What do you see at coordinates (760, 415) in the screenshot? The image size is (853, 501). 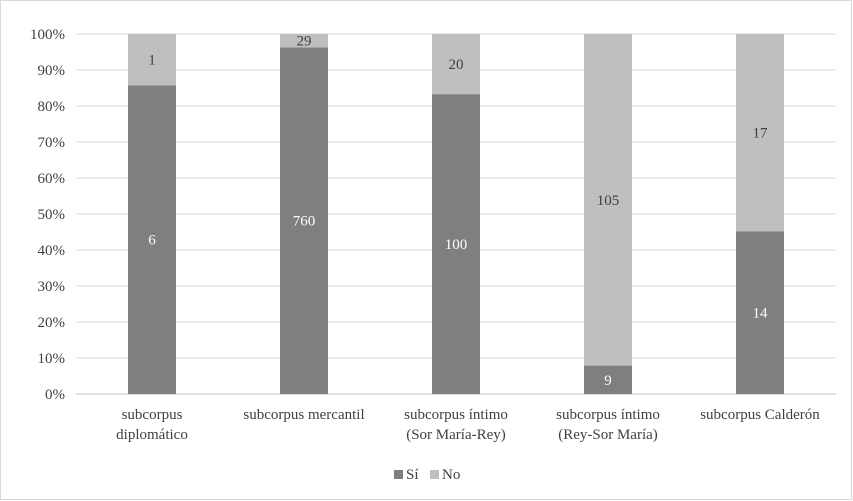 I see `x-category-label: subcorpus Calderón` at bounding box center [760, 415].